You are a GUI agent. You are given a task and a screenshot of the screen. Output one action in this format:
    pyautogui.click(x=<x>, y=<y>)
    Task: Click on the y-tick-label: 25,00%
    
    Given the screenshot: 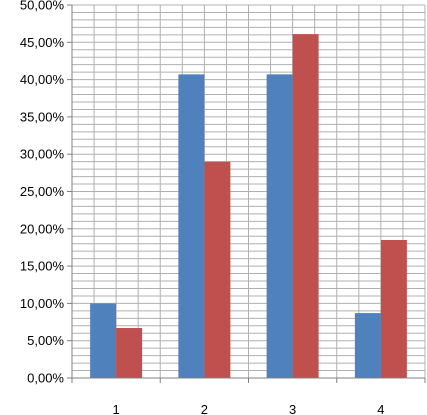 What is the action you would take?
    pyautogui.click(x=42, y=191)
    